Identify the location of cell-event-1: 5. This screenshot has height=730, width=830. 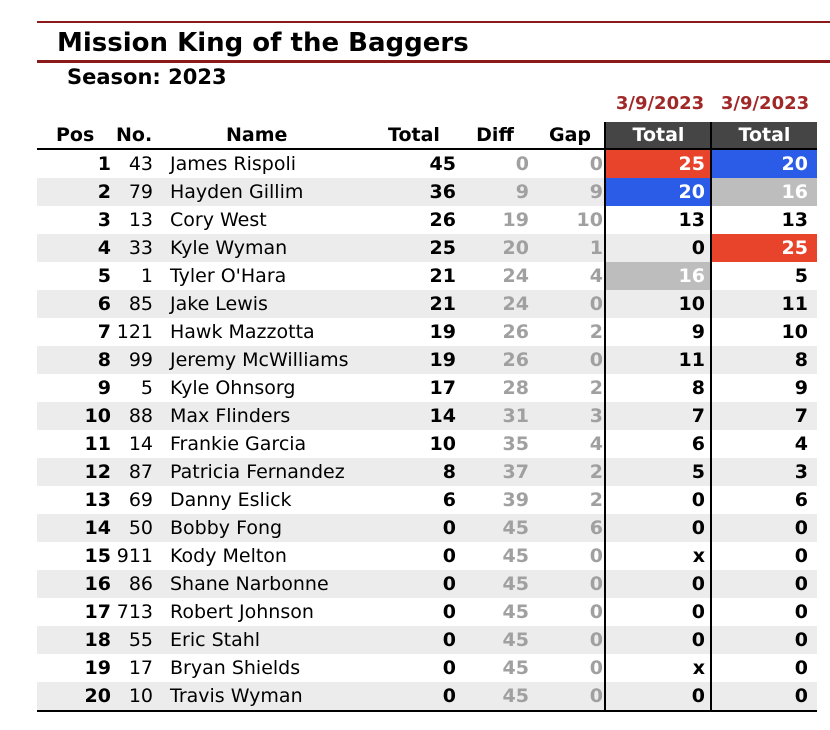
(698, 472).